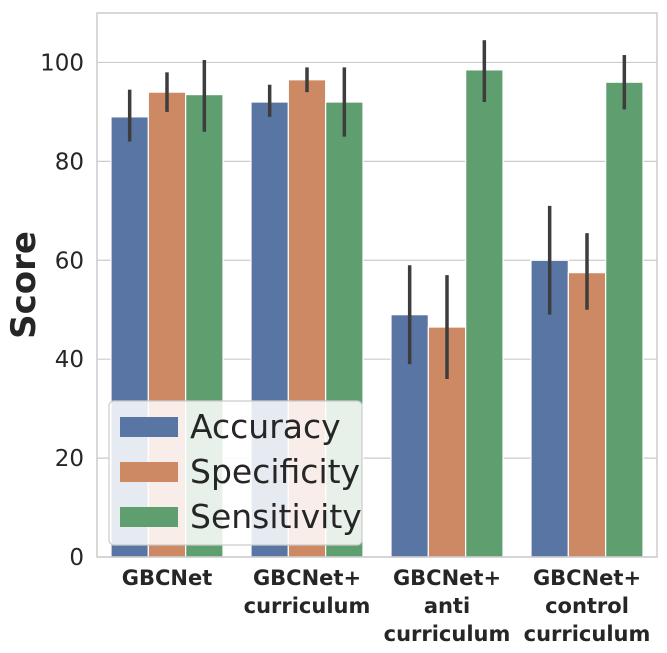  Describe the element at coordinates (167, 578) in the screenshot. I see `x-tick-label: GBCNet` at that location.